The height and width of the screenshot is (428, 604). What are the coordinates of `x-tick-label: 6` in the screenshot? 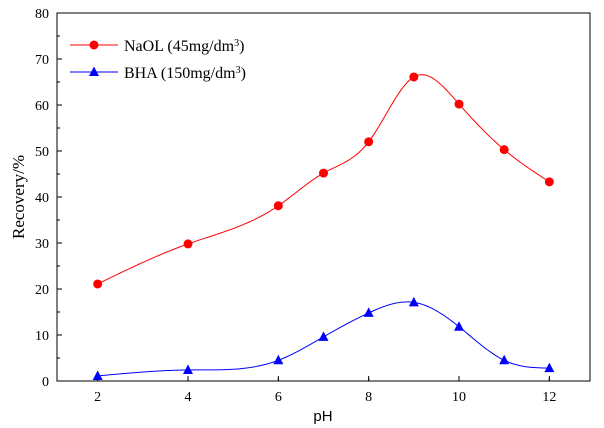 It's located at (278, 397).